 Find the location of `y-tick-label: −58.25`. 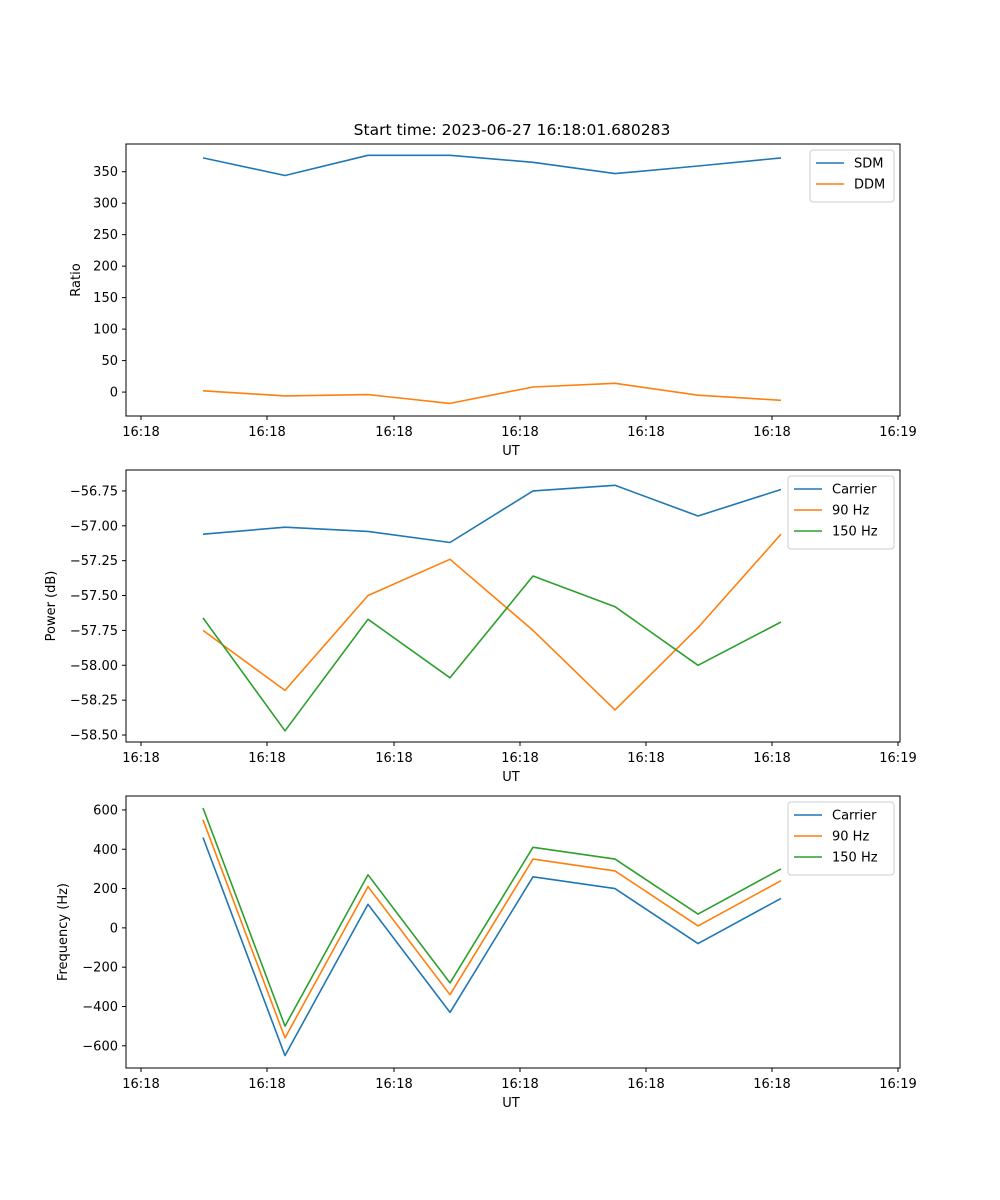

y-tick-label: −58.25 is located at coordinates (94, 701).